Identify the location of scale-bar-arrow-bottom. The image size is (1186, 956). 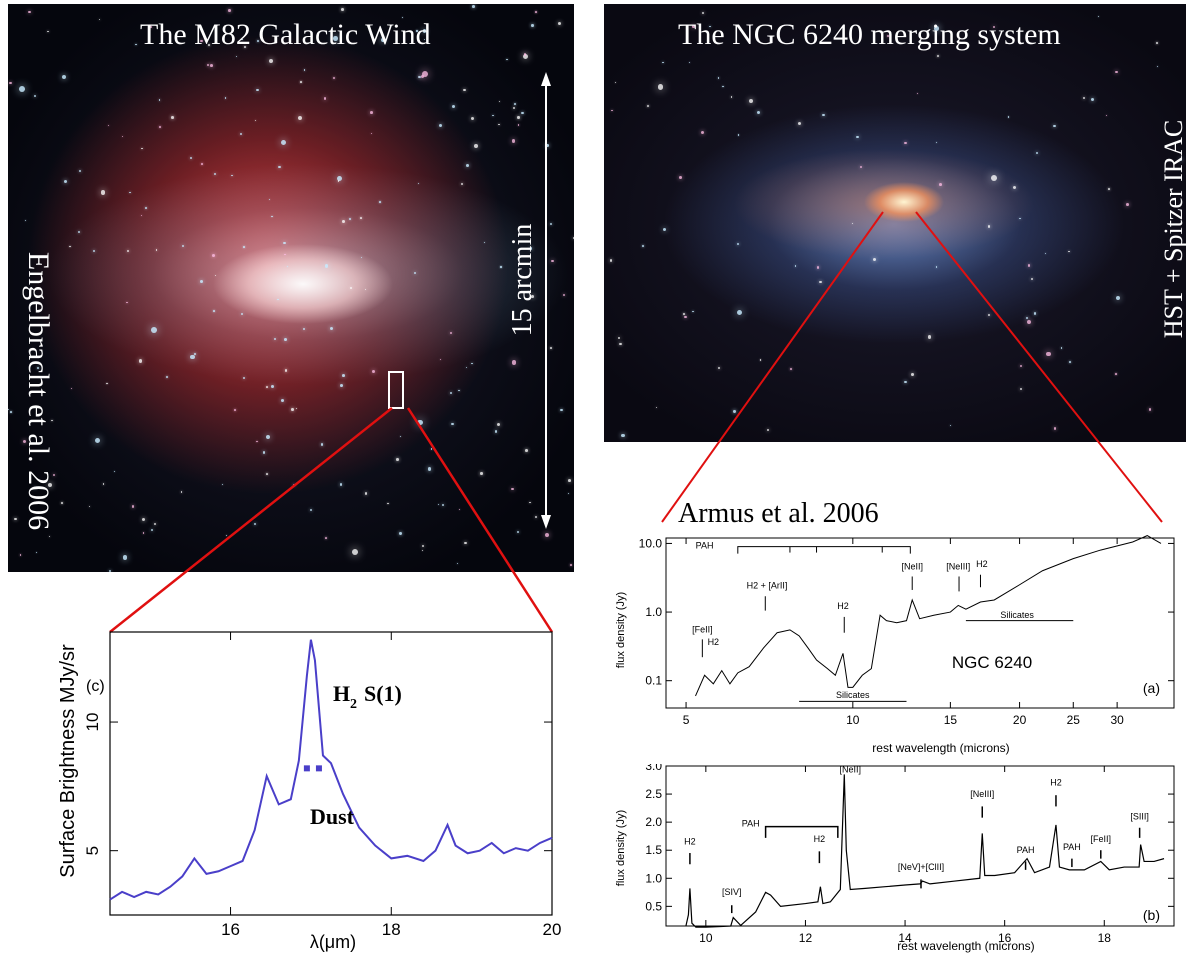
(546, 522).